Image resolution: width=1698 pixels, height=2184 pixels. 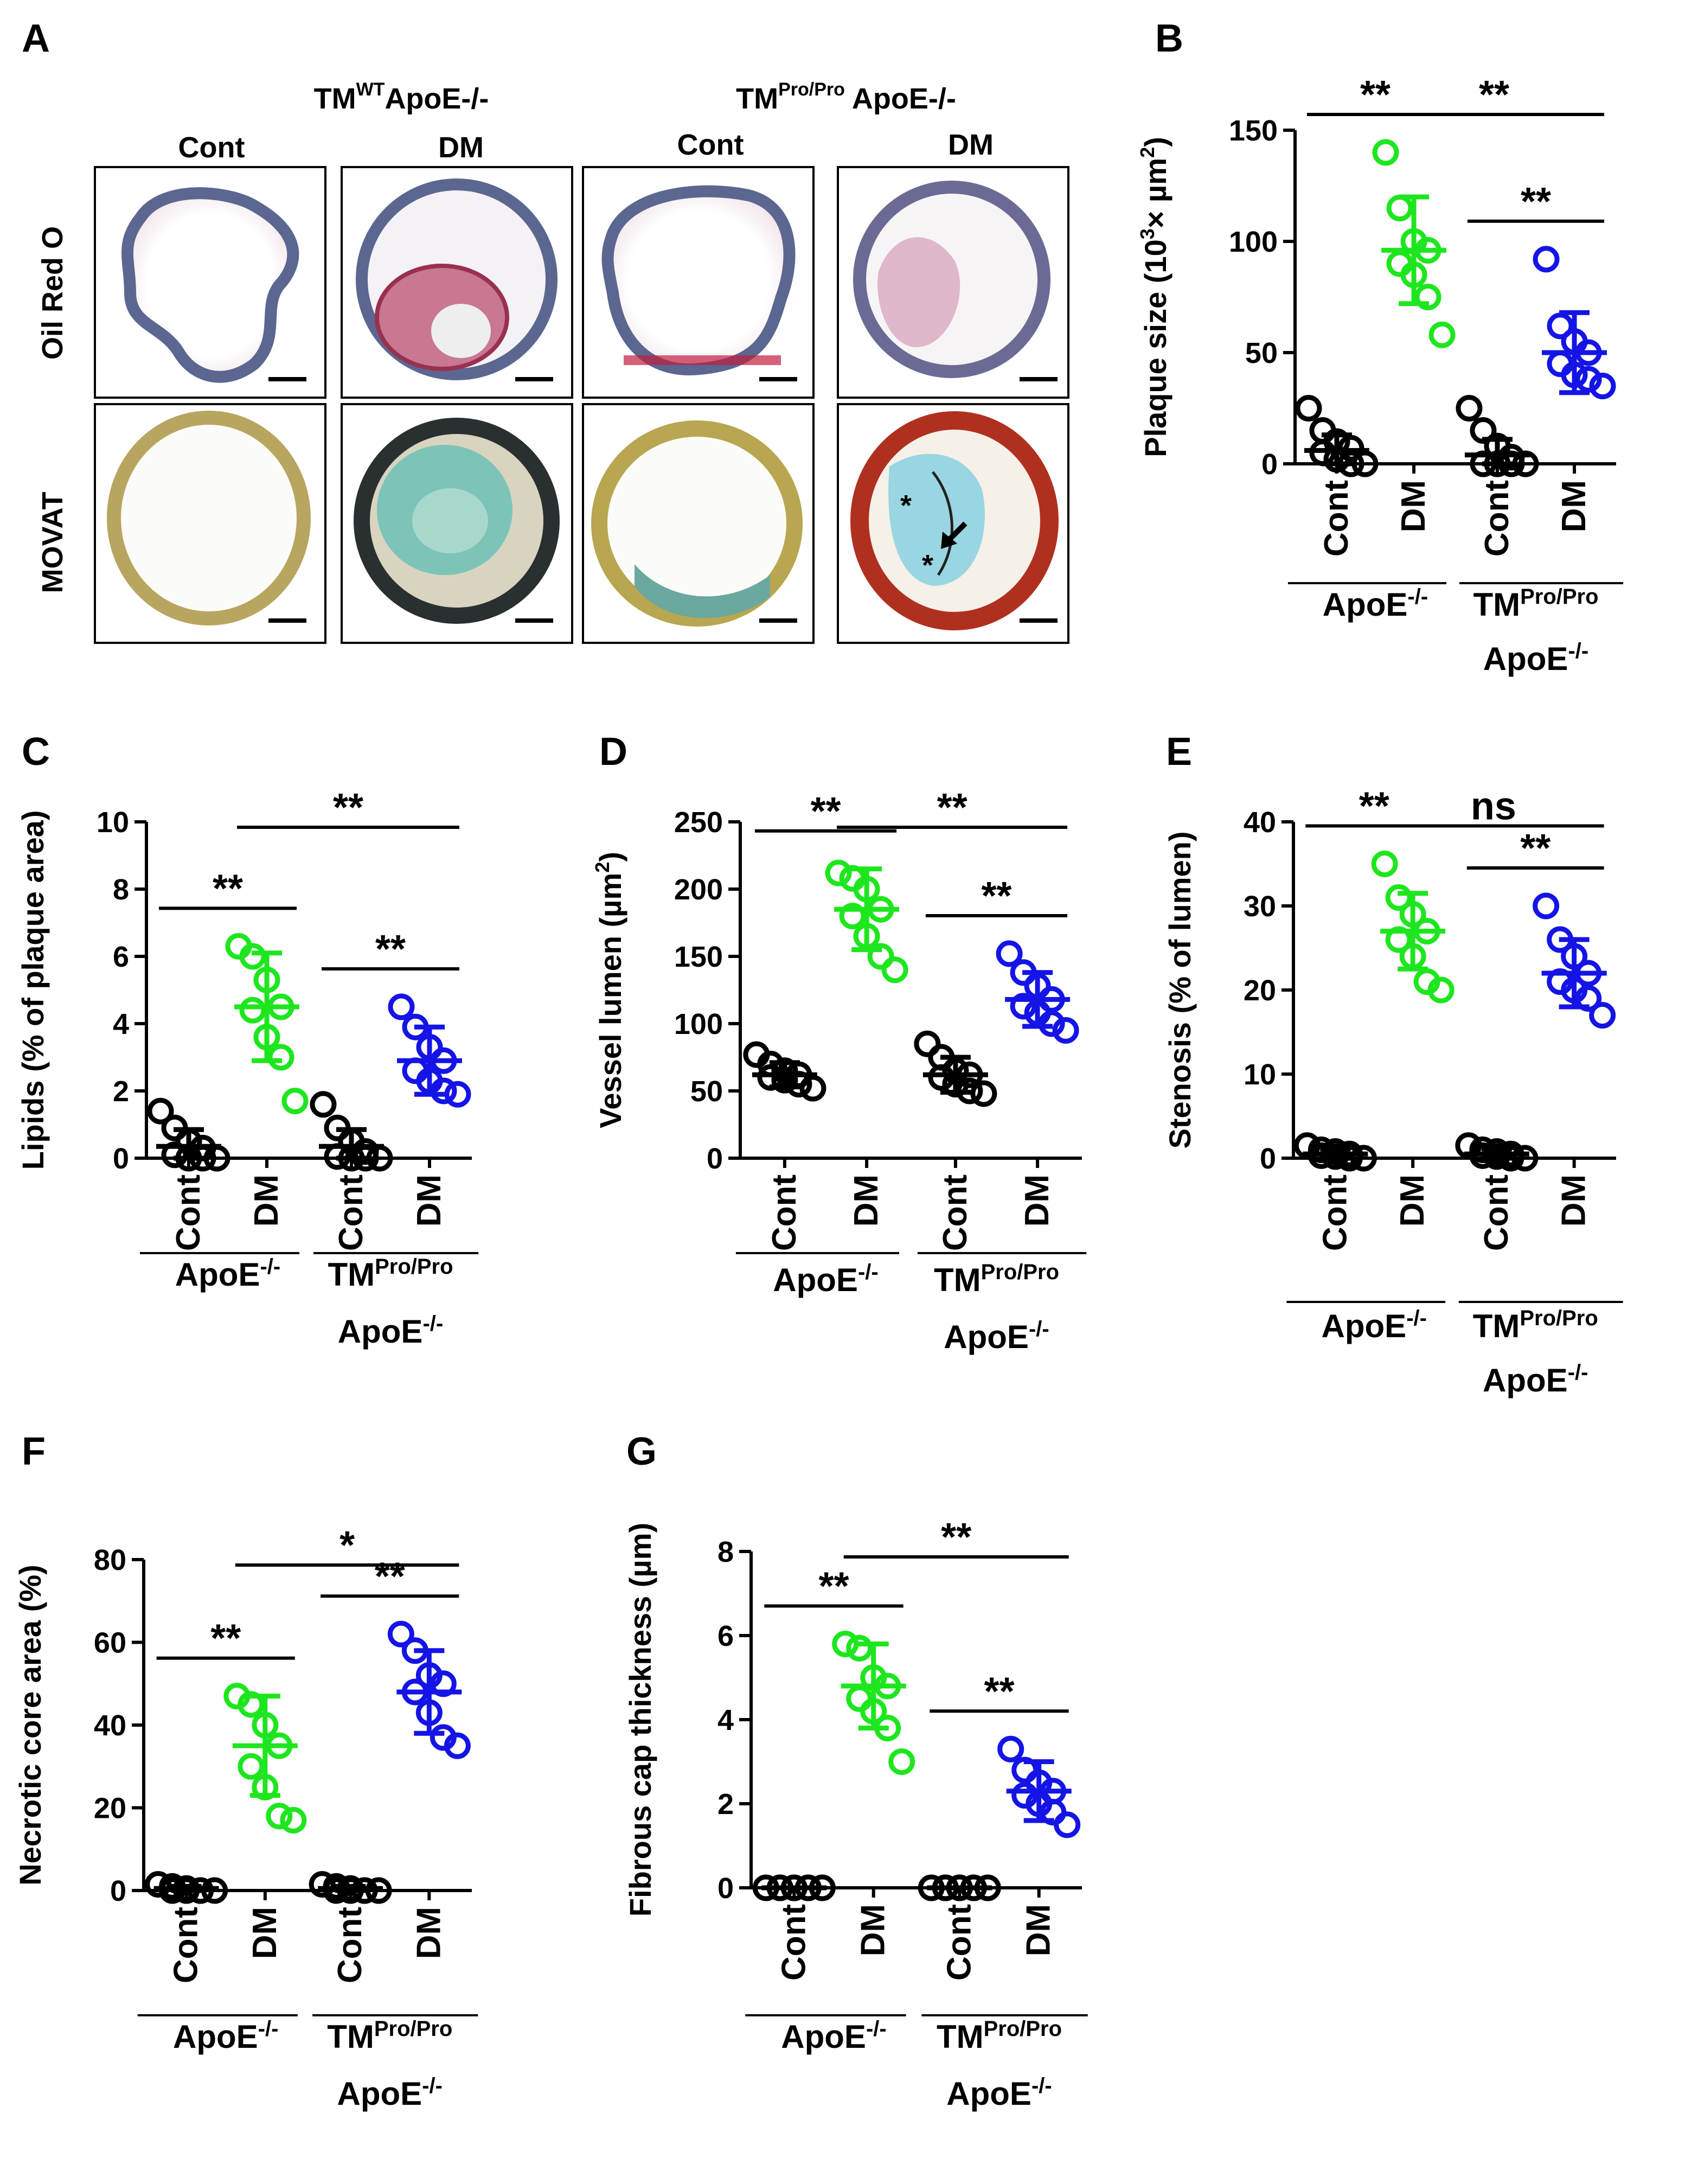 What do you see at coordinates (210, 523) in the screenshot?
I see `micrograph-movat-cont` at bounding box center [210, 523].